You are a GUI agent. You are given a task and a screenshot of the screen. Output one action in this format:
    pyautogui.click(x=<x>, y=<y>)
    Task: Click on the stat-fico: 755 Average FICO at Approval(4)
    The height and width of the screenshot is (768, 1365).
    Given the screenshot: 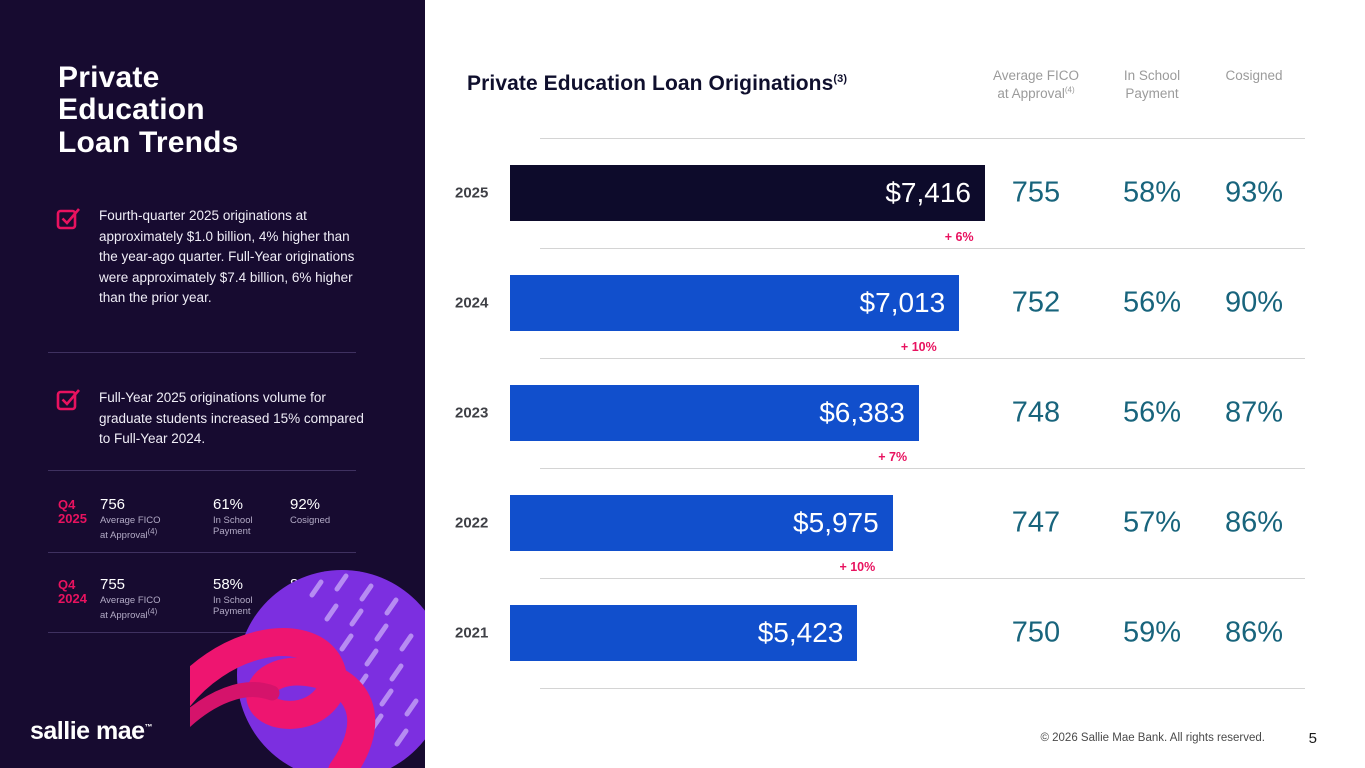 What is the action you would take?
    pyautogui.click(x=152, y=598)
    